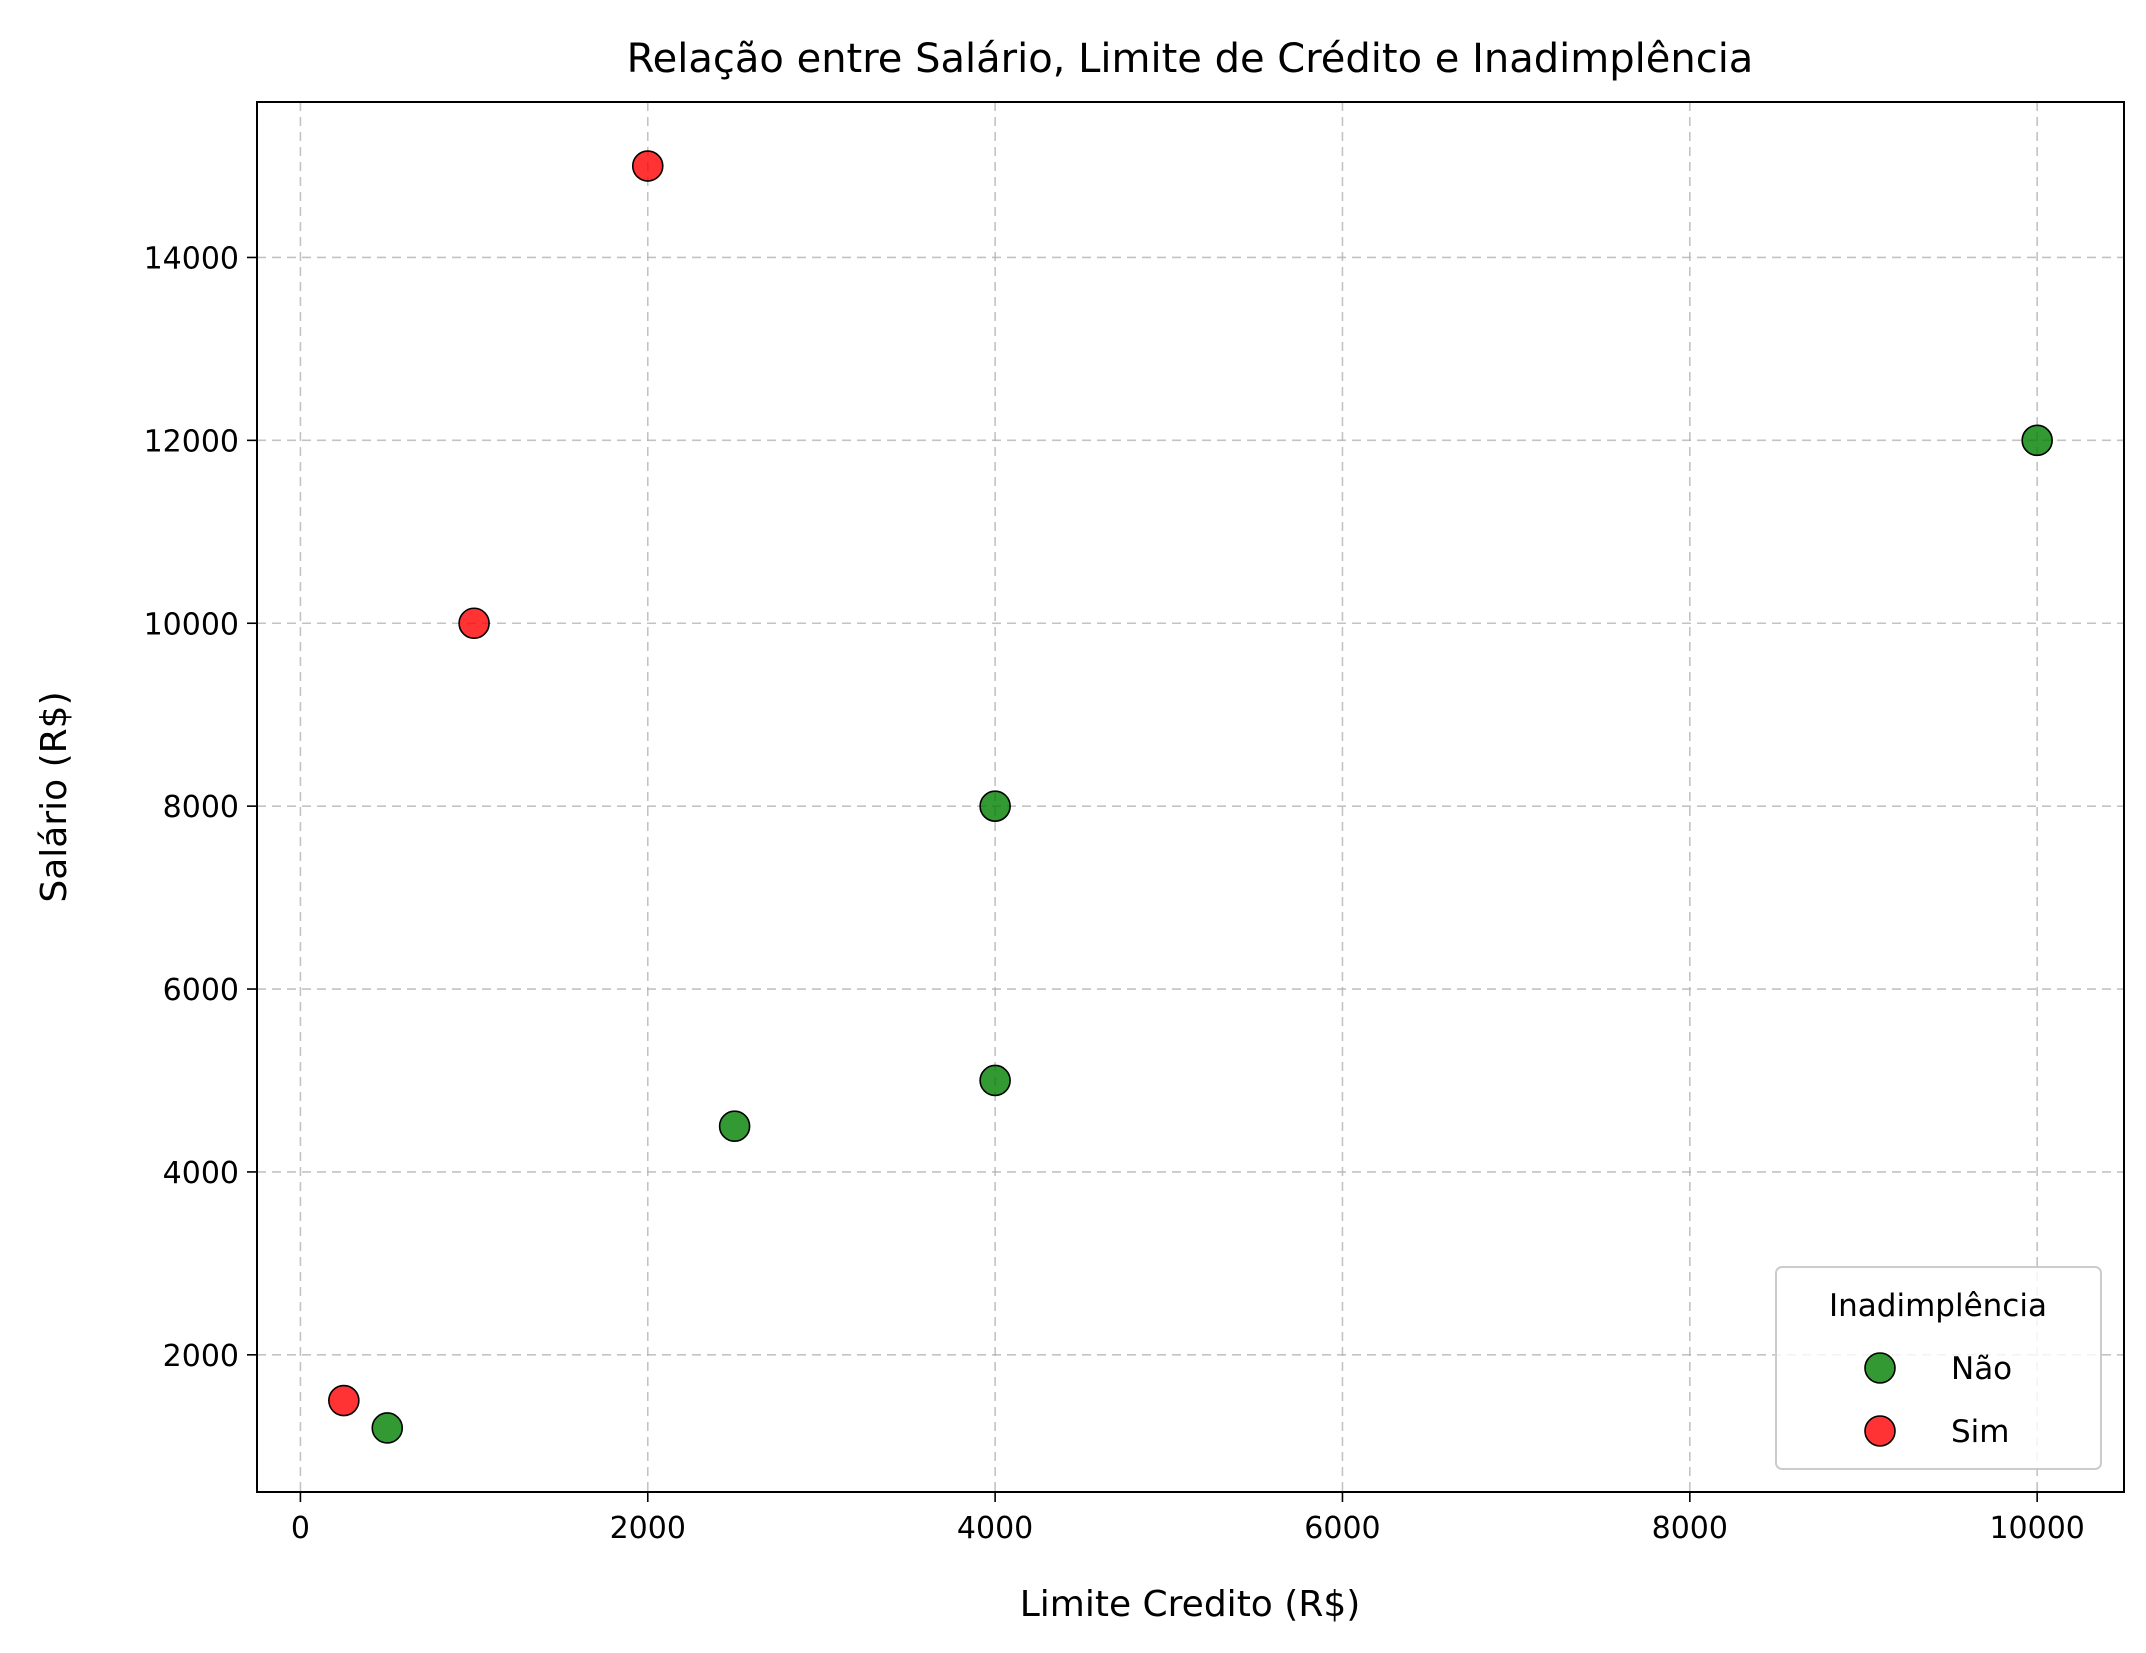 The image size is (2146, 1653). I want to click on x-axis-label: Limite Credito (R$), so click(1190, 1604).